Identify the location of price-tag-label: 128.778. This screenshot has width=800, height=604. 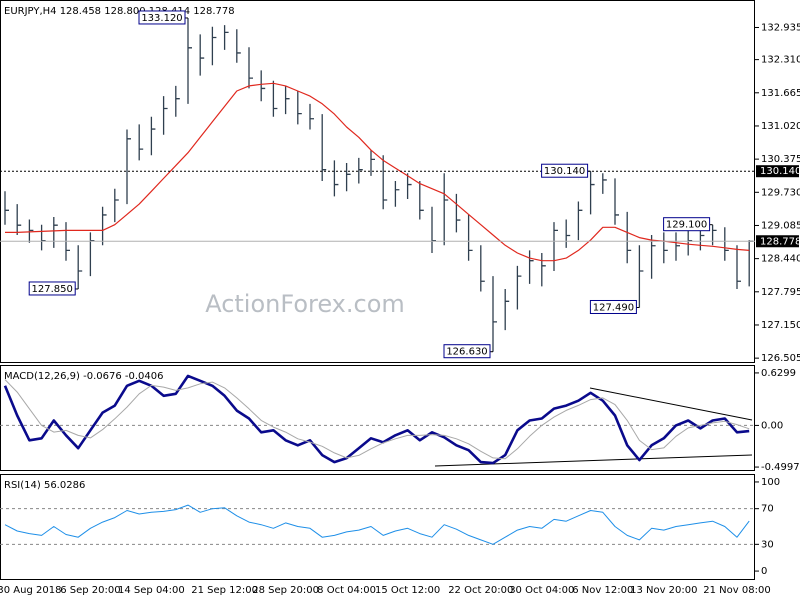
(780, 241).